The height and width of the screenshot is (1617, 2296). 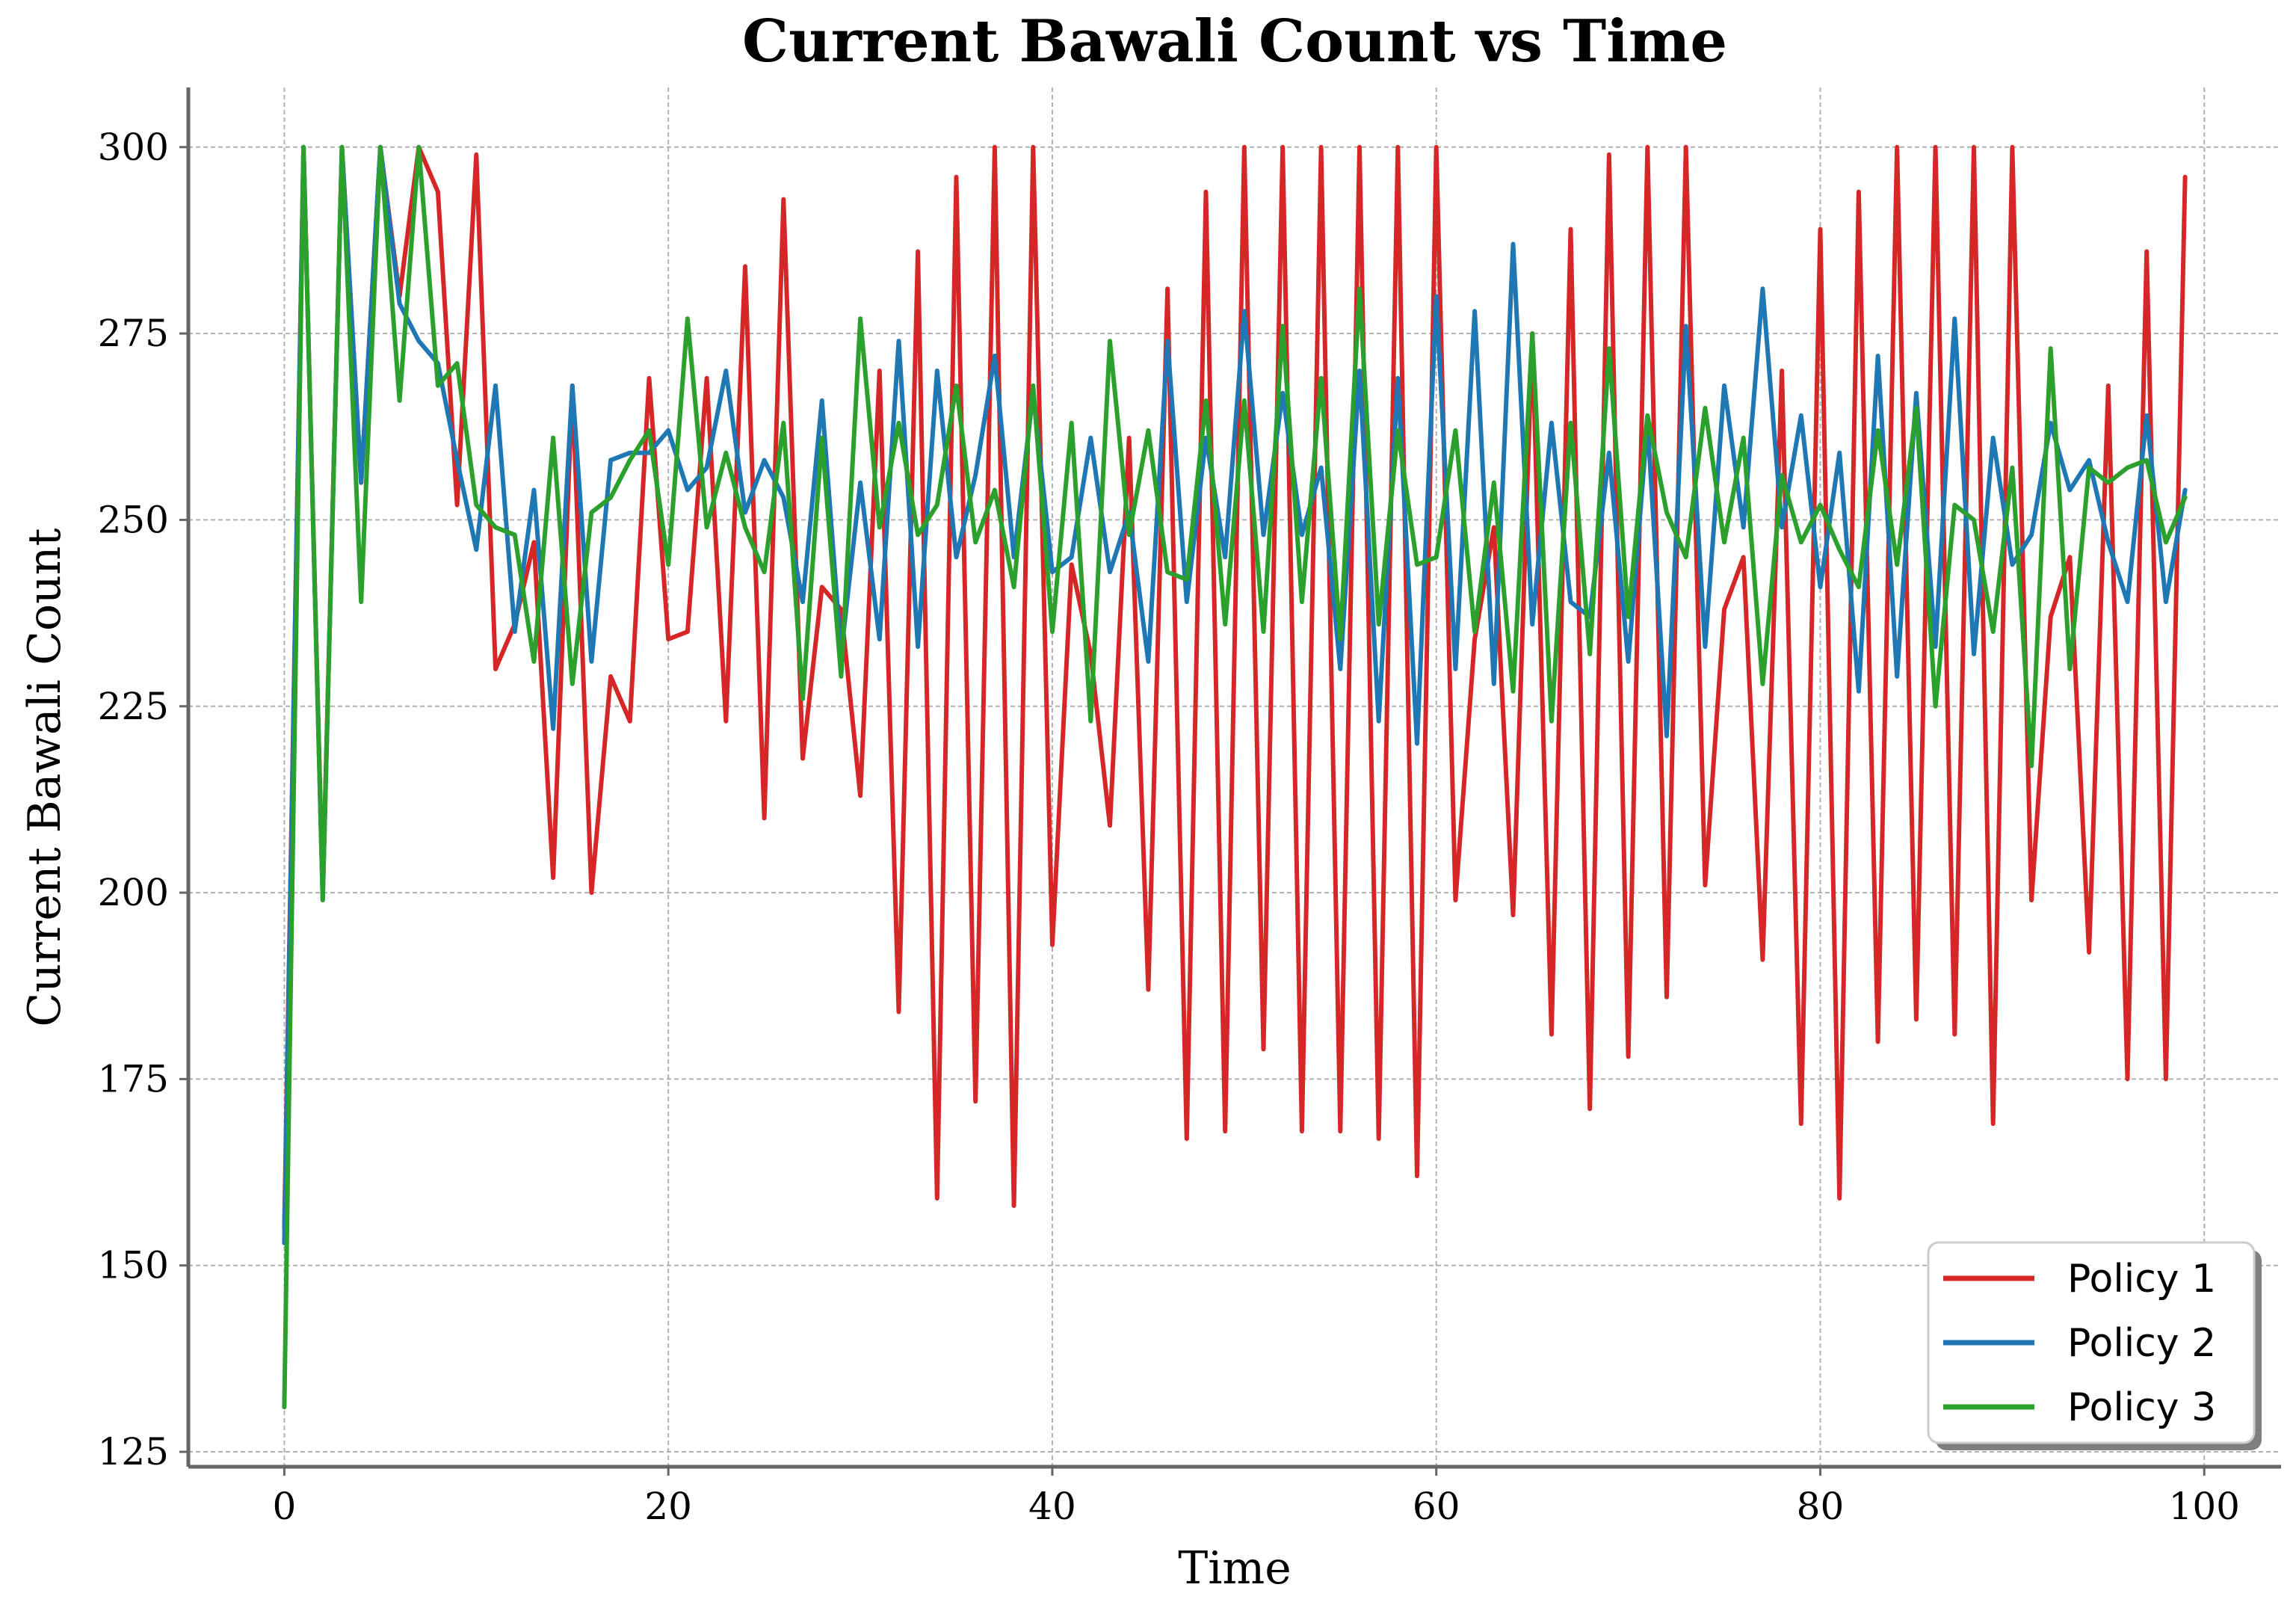 What do you see at coordinates (134, 1451) in the screenshot?
I see `y-tick-label: 125` at bounding box center [134, 1451].